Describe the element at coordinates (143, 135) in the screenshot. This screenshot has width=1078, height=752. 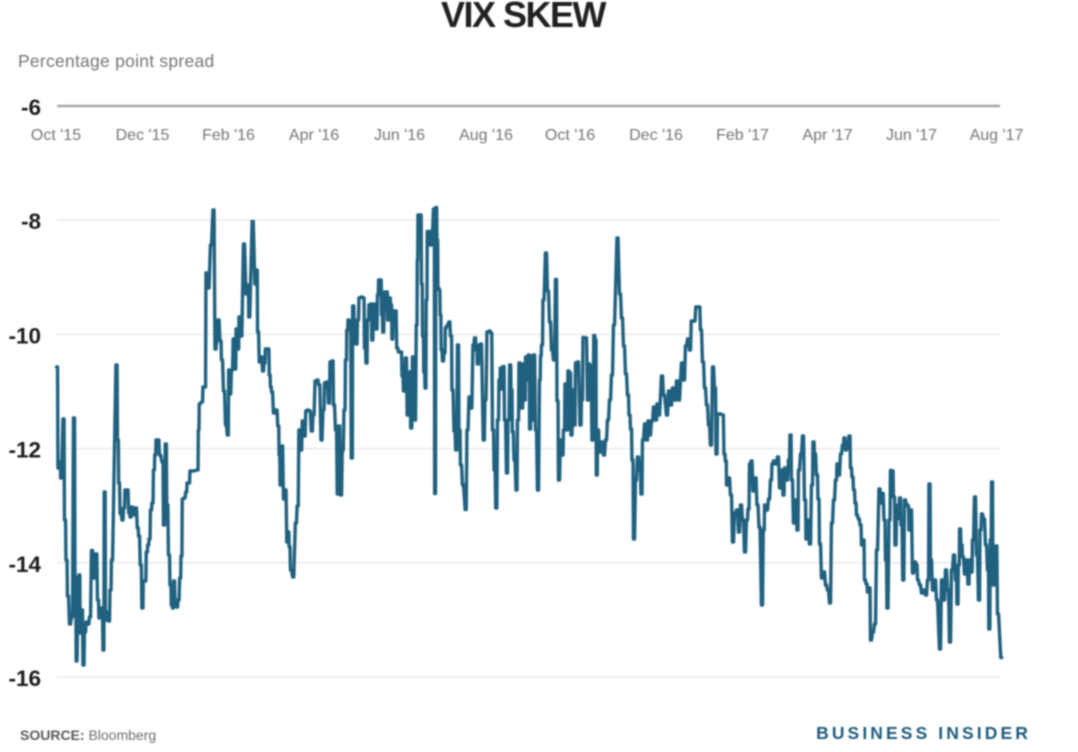
I see `svg-text: Dec '15` at that location.